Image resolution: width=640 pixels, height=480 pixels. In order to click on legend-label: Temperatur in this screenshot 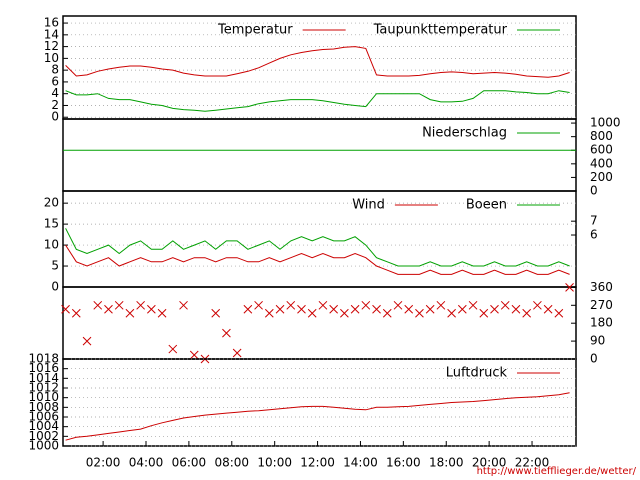, I will do `click(255, 30)`.